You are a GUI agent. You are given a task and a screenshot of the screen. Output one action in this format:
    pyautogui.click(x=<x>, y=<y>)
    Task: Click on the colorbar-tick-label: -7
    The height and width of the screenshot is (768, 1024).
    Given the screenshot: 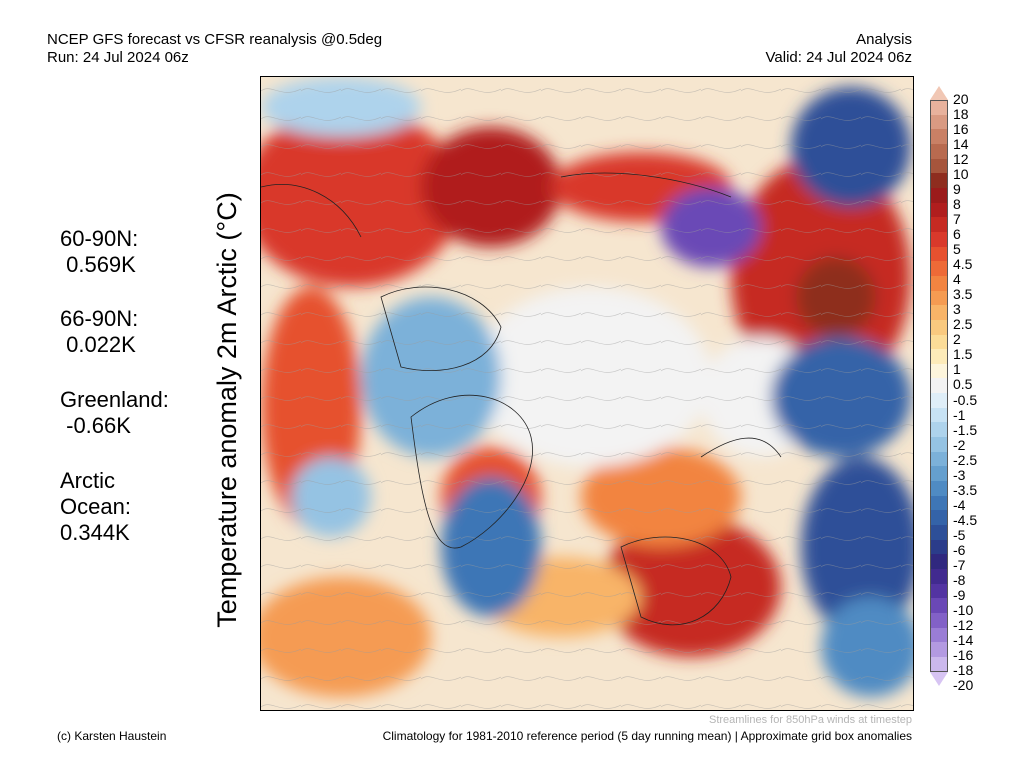 What is the action you would take?
    pyautogui.click(x=959, y=564)
    